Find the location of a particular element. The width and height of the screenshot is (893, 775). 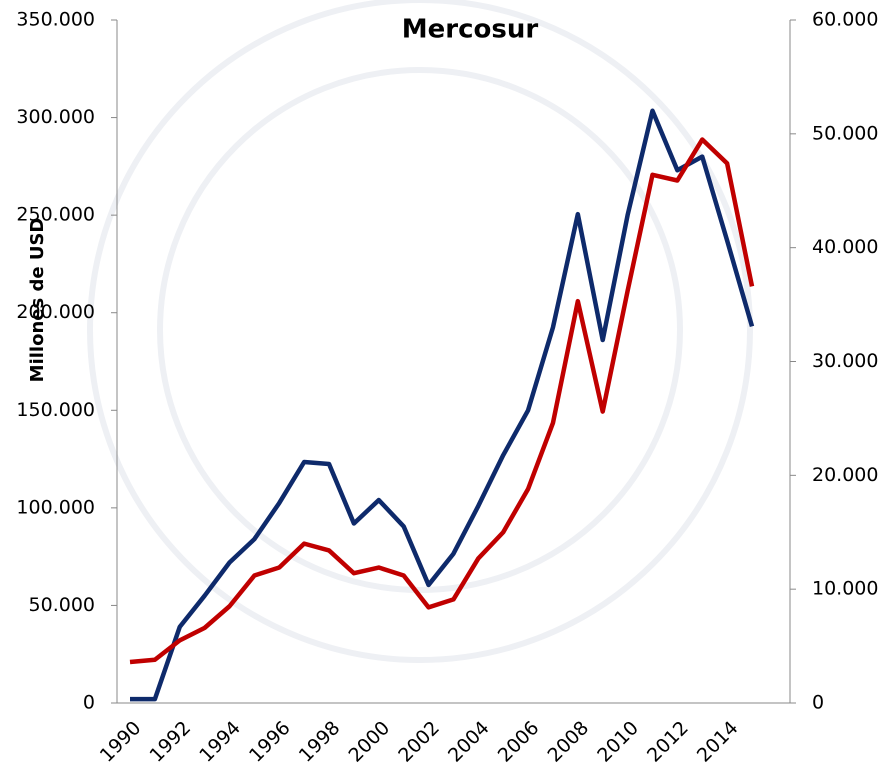

x-tick-label: 2008 is located at coordinates (569, 742).